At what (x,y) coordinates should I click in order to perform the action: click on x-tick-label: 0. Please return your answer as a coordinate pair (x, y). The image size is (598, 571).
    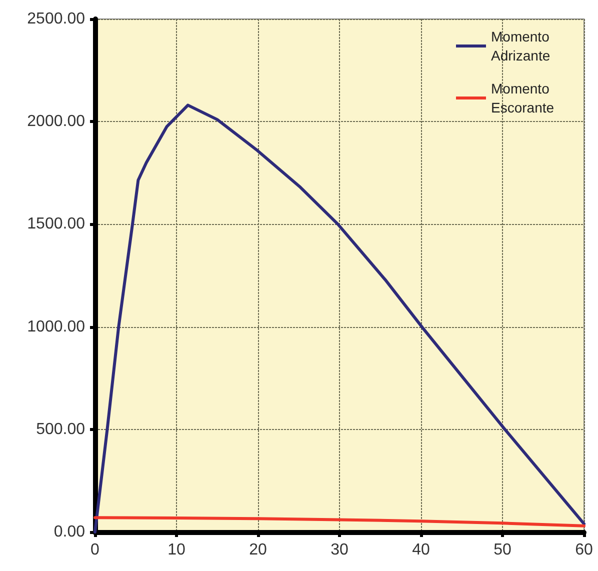
    Looking at the image, I should click on (95, 550).